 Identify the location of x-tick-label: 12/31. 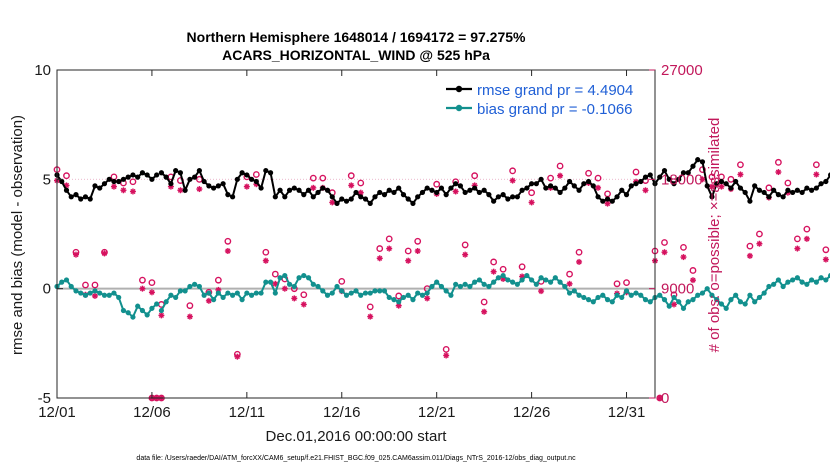
(627, 412).